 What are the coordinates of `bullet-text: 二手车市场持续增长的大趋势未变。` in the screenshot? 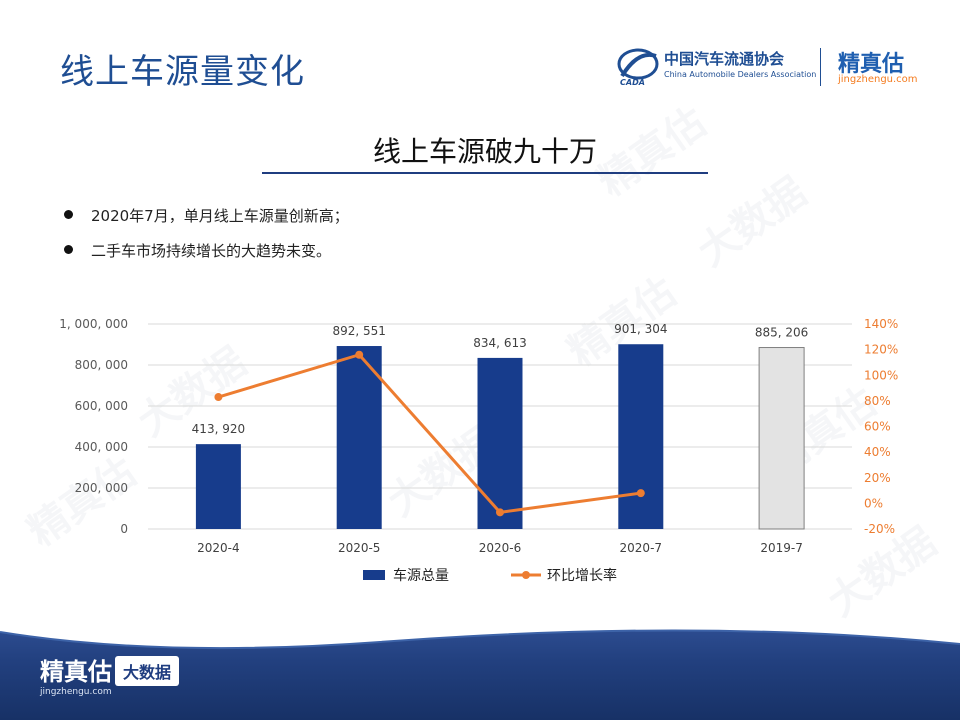 It's located at (211, 251).